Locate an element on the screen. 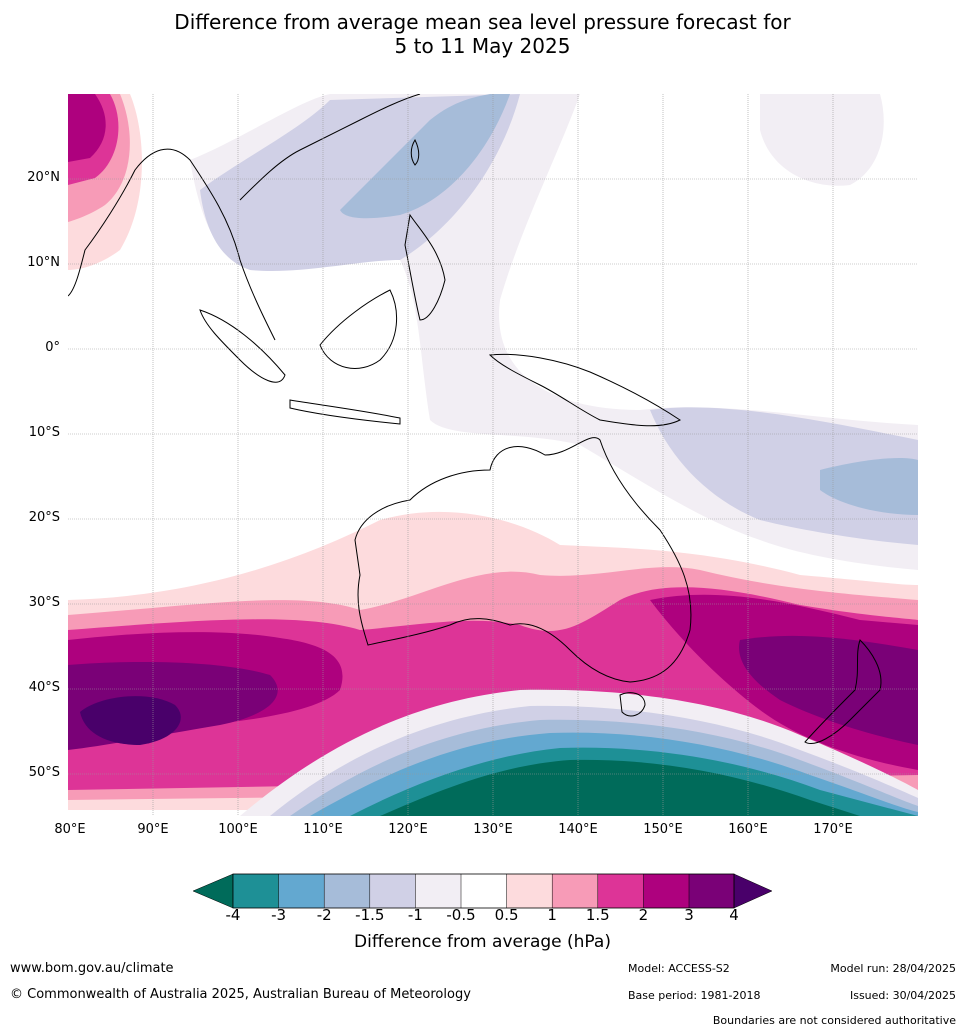 Image resolution: width=965 pixels, height=1035 pixels. colorbar-arrow-high is located at coordinates (753, 891).